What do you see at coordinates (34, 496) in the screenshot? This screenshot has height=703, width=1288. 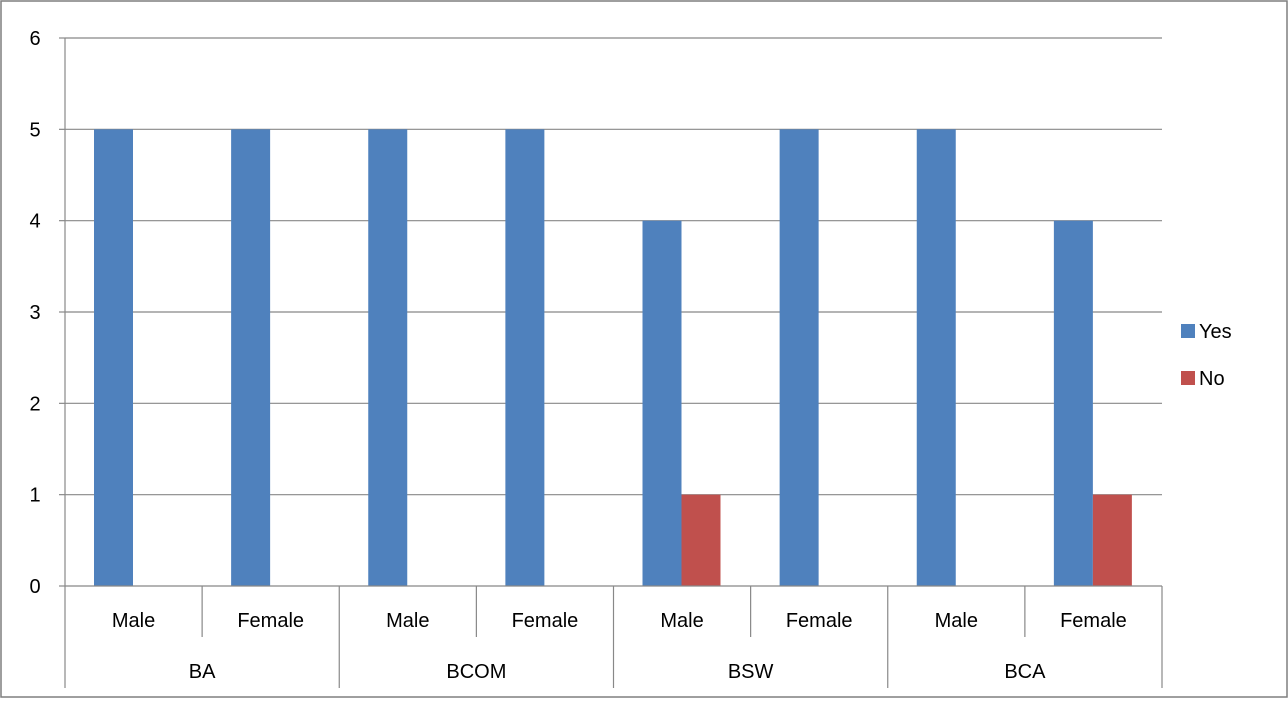 I see `y-tick-label: 1` at bounding box center [34, 496].